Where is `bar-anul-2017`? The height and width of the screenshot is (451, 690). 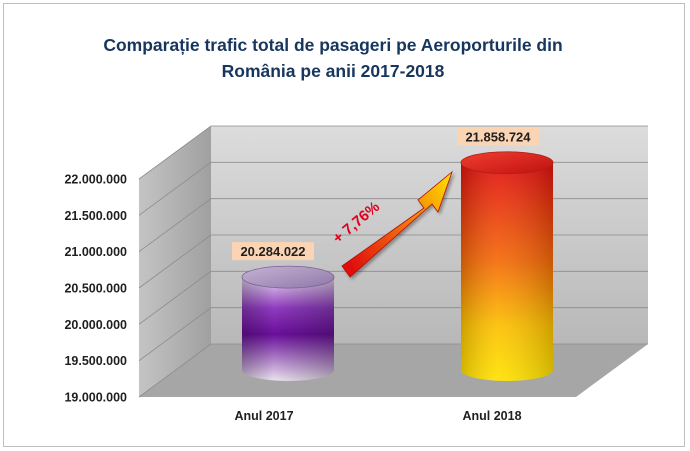 bar-anul-2017 is located at coordinates (288, 323).